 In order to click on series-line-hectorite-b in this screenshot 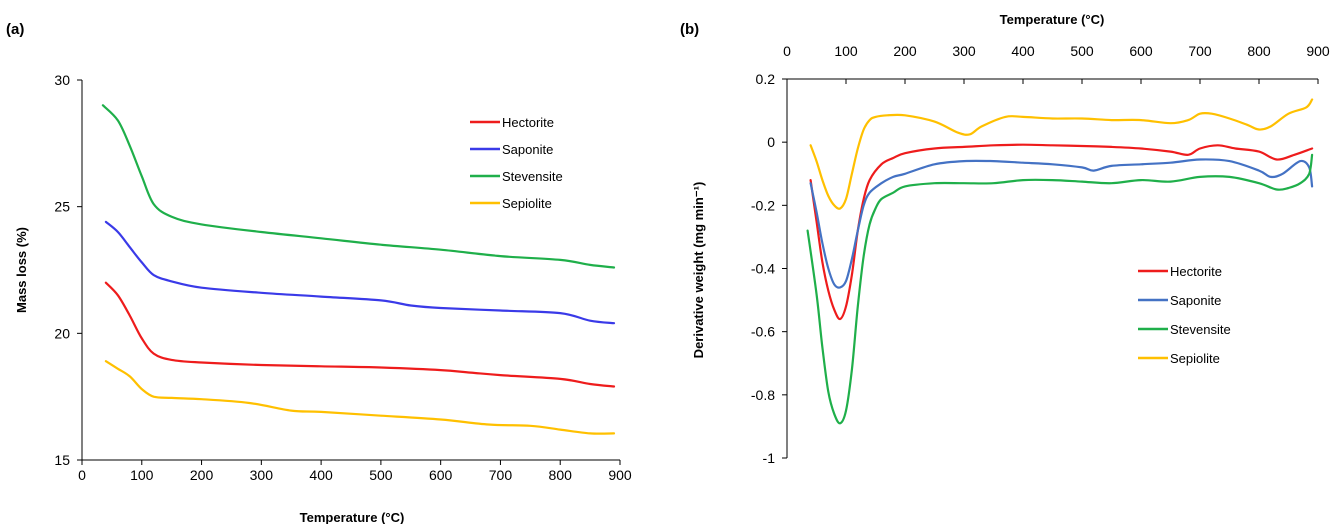, I will do `click(1061, 232)`.